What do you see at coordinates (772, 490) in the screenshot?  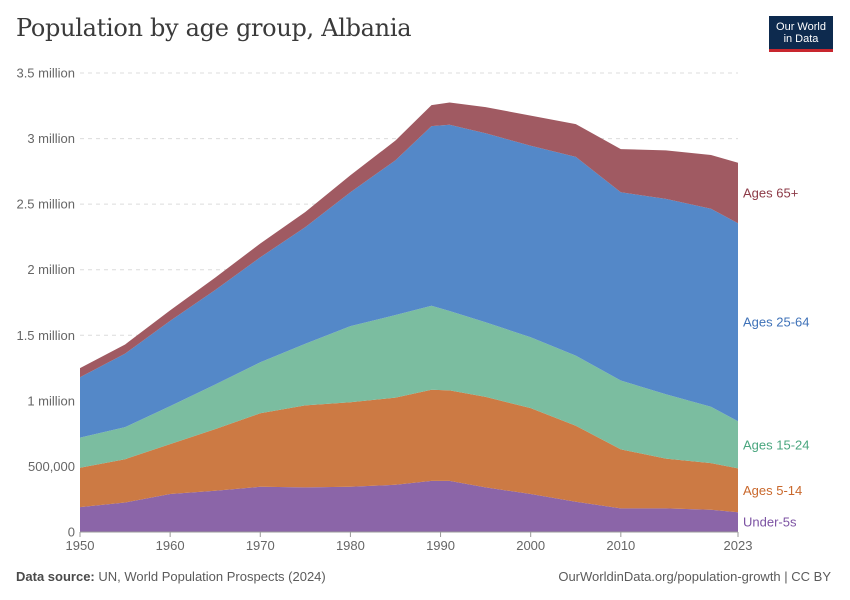 I see `legend-label-ages-5-14: Ages 5-14` at bounding box center [772, 490].